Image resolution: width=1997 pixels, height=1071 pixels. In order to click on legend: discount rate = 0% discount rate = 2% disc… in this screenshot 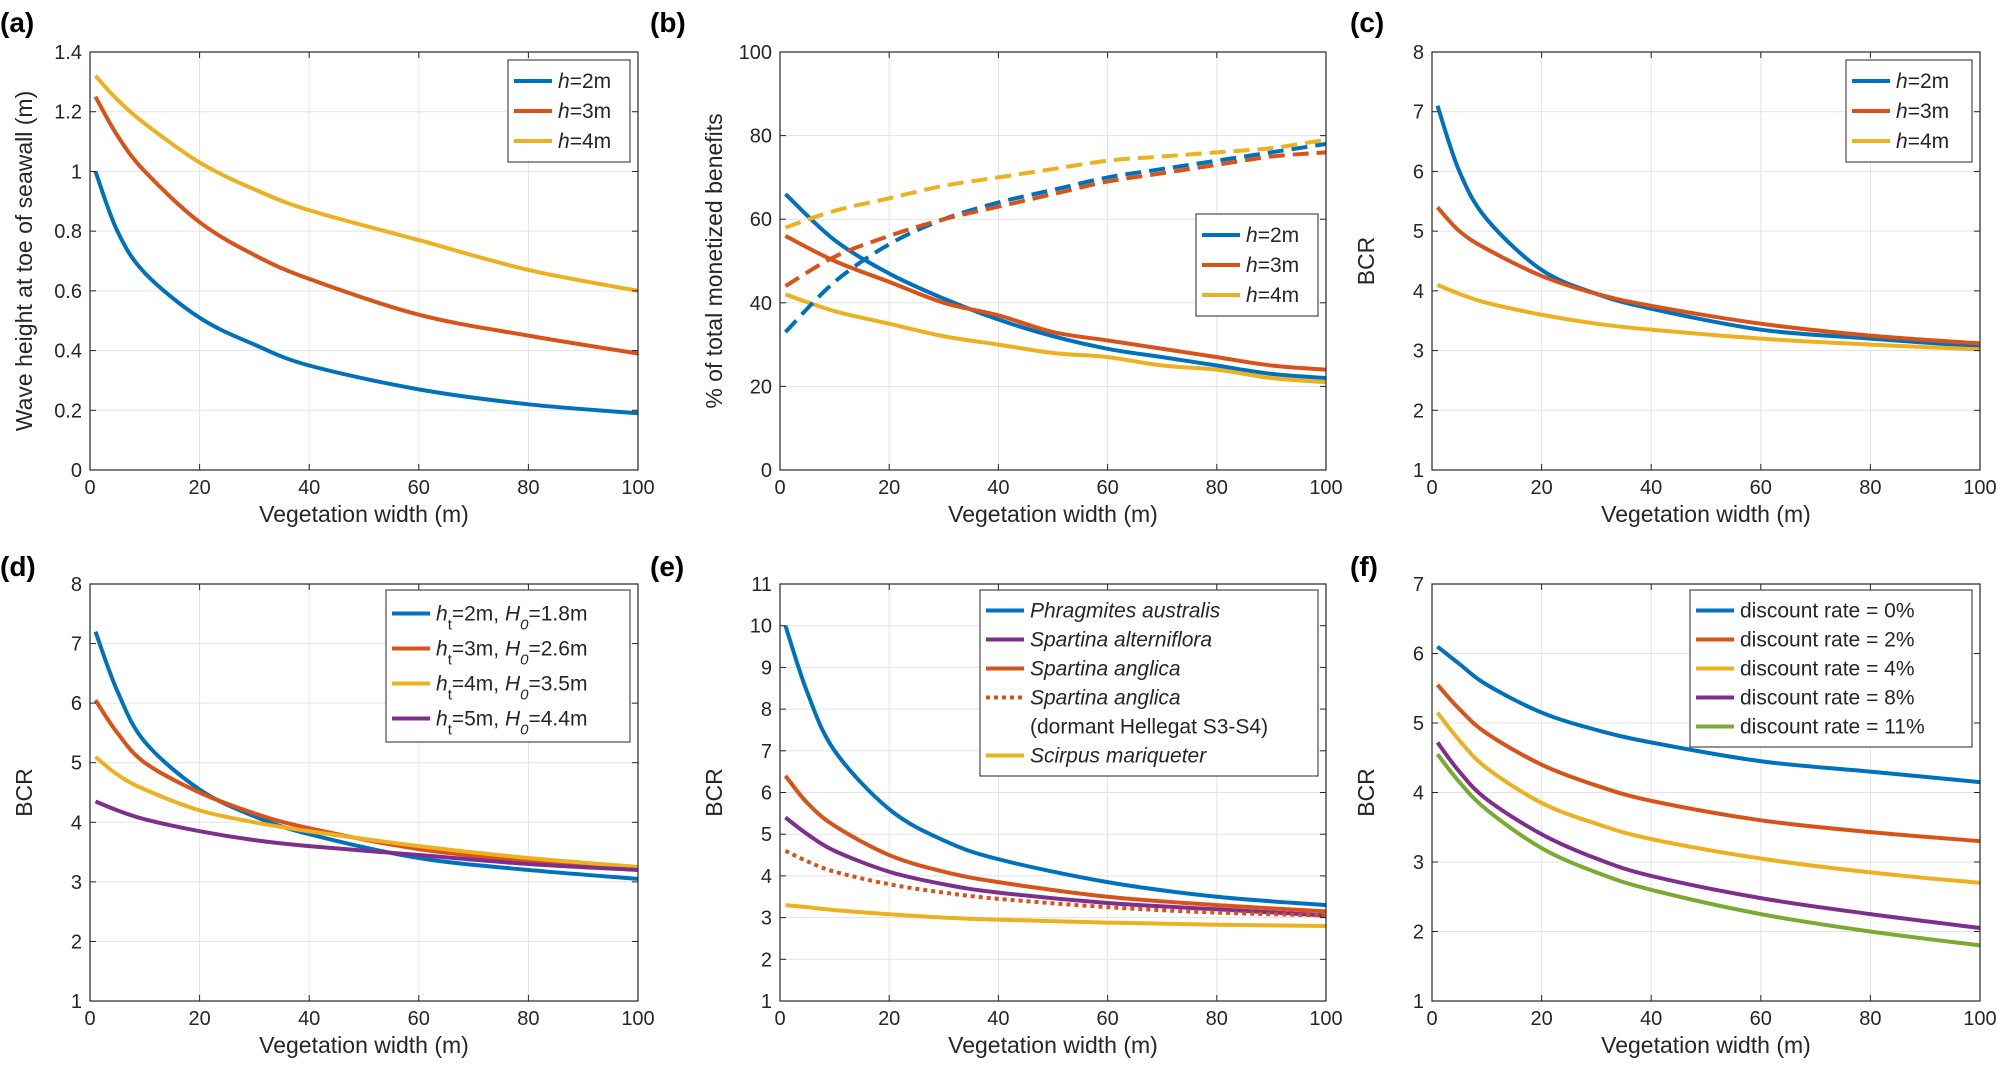, I will do `click(1831, 668)`.